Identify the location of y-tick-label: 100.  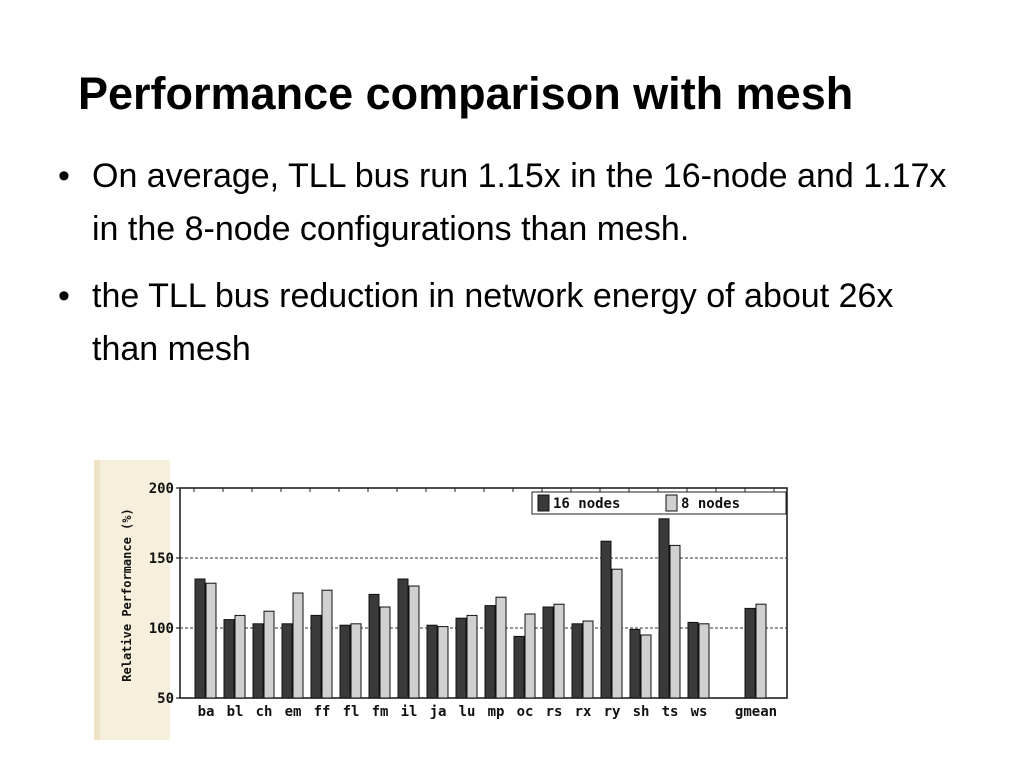
(161, 629).